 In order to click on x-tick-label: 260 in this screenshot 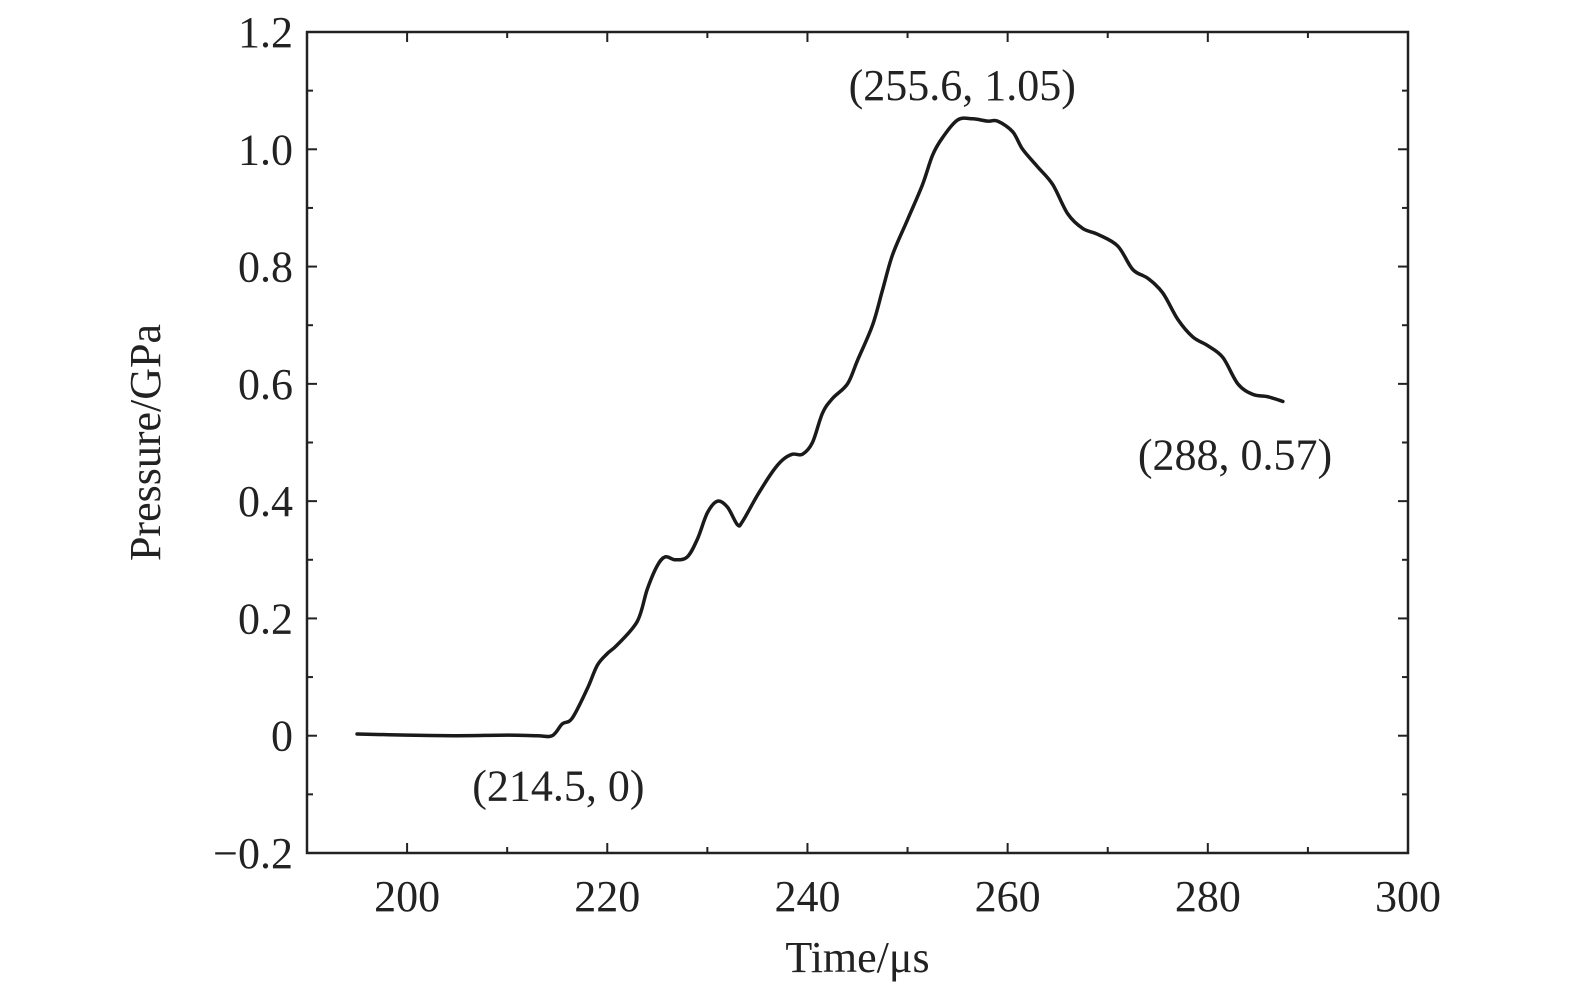, I will do `click(1008, 896)`.